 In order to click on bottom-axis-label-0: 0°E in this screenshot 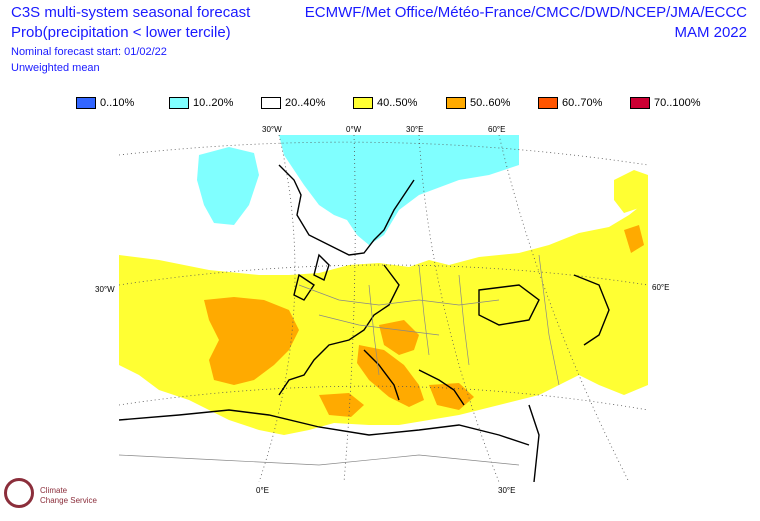, I will do `click(262, 490)`.